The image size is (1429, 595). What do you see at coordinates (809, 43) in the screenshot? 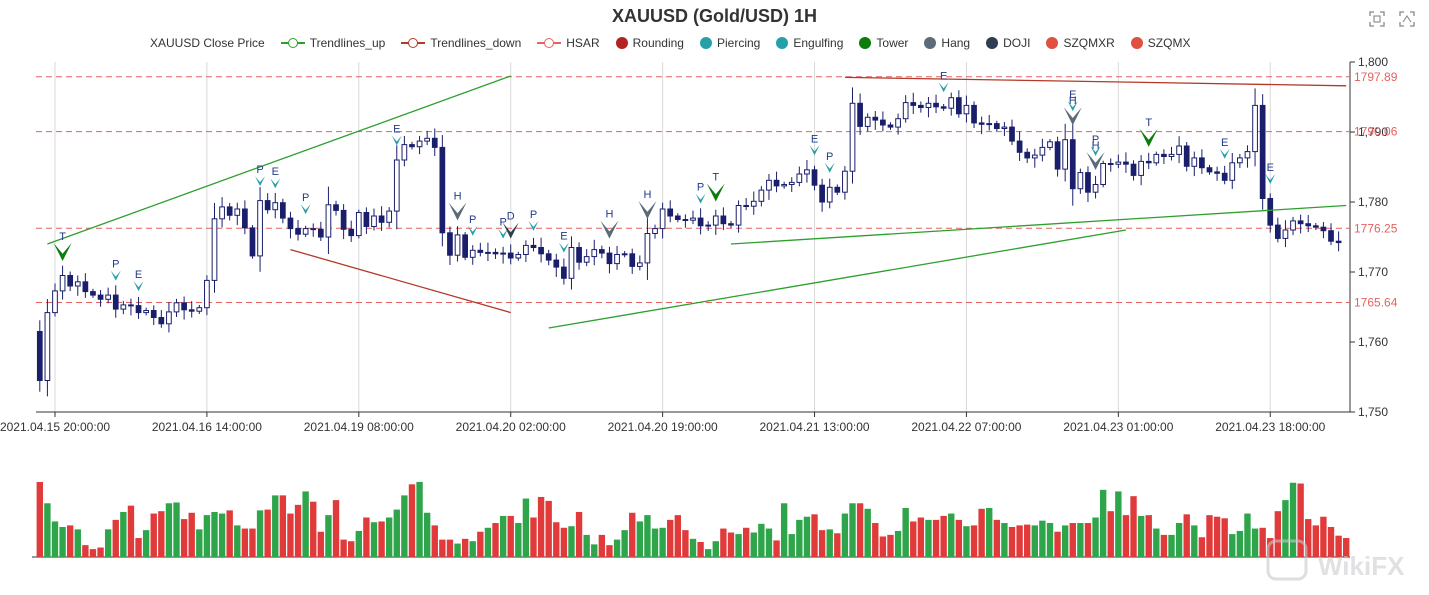
I see `legend-item-engulfing: Engulfing` at bounding box center [809, 43].